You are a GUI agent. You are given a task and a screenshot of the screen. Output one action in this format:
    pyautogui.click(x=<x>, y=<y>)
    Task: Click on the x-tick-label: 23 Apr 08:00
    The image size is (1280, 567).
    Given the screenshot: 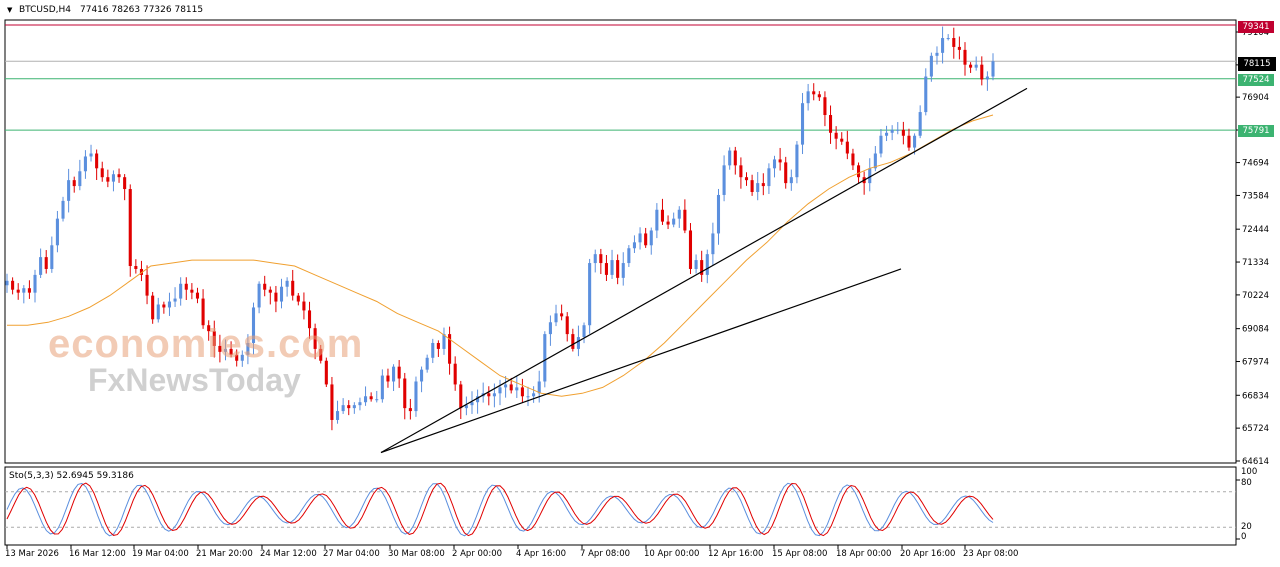 What is the action you would take?
    pyautogui.click(x=990, y=554)
    